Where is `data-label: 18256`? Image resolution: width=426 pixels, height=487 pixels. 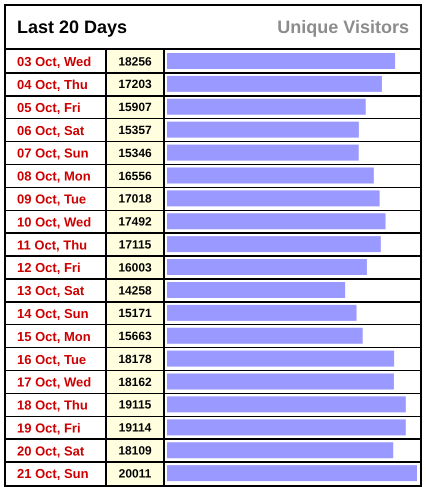
data-label: 18256 is located at coordinates (135, 61).